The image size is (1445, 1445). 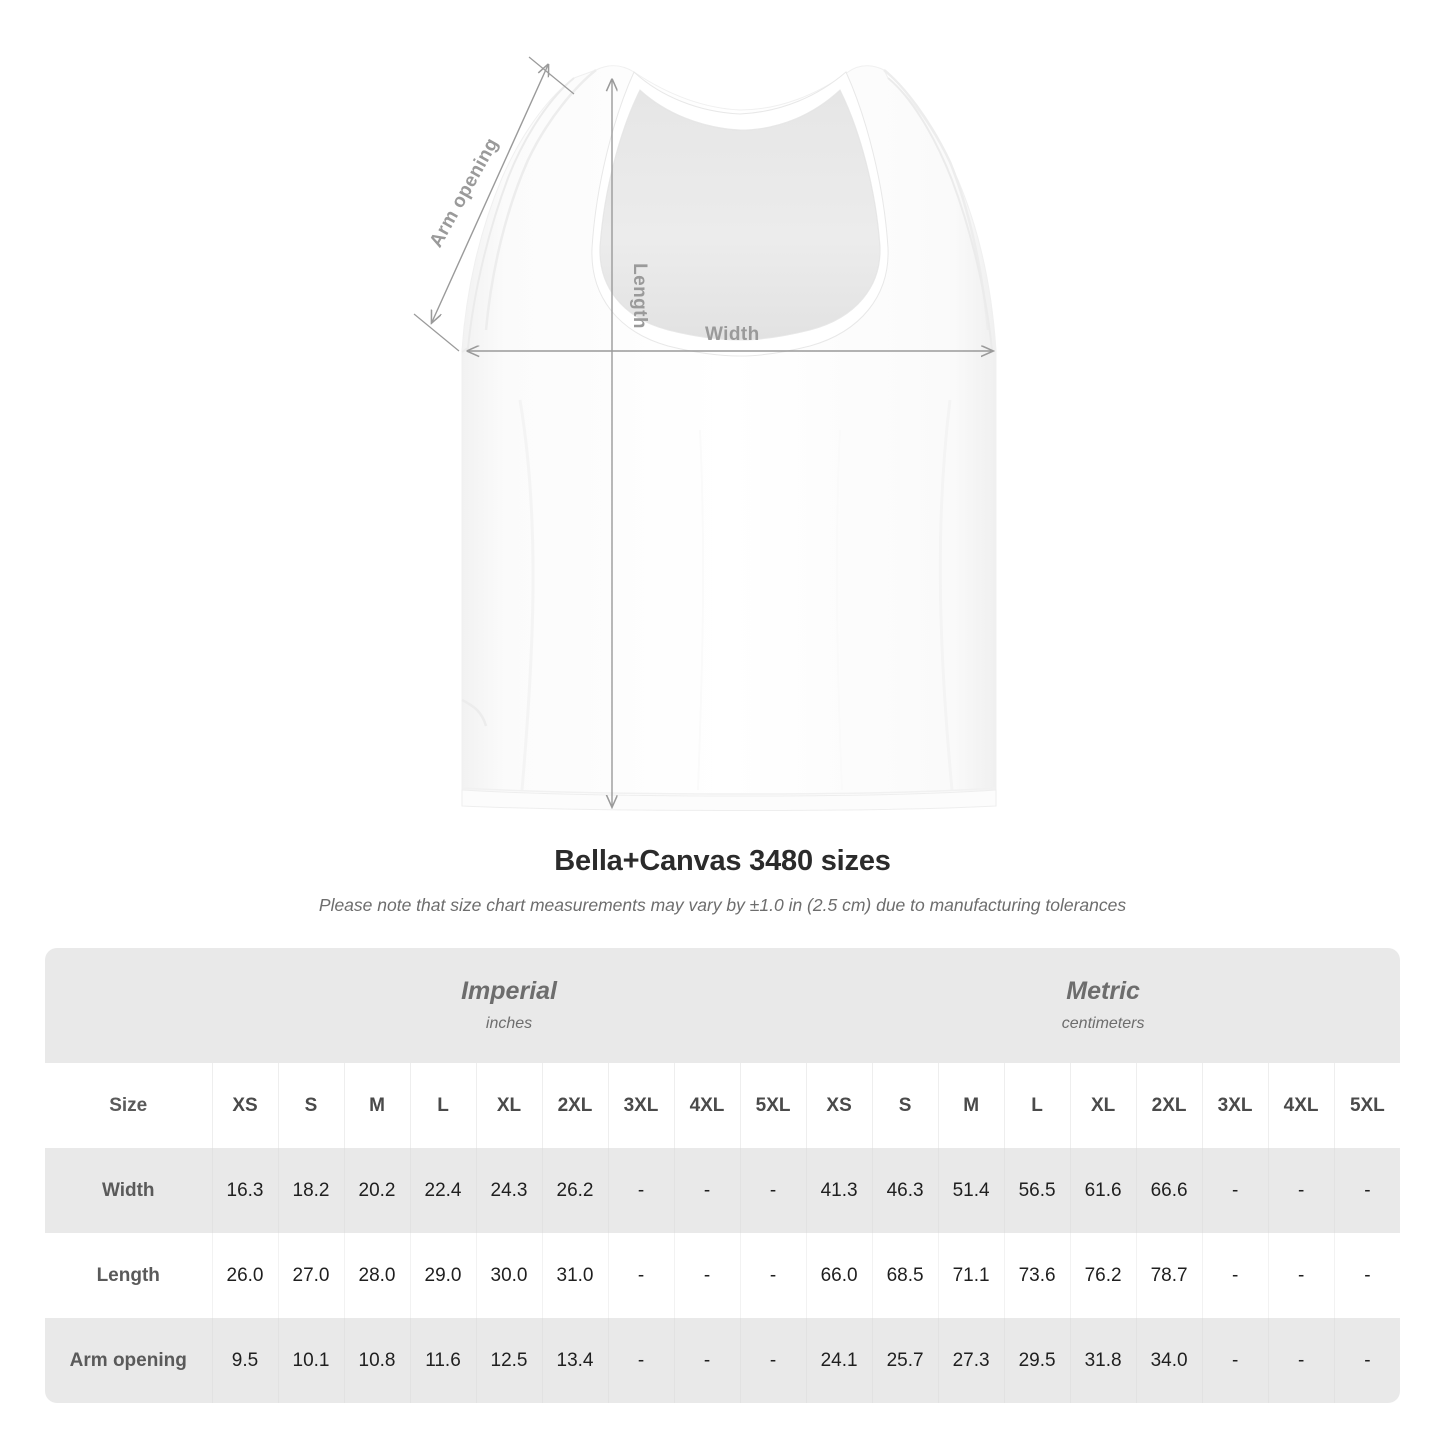 What do you see at coordinates (839, 1190) in the screenshot?
I see `cell-width-metric-xs: 41.3` at bounding box center [839, 1190].